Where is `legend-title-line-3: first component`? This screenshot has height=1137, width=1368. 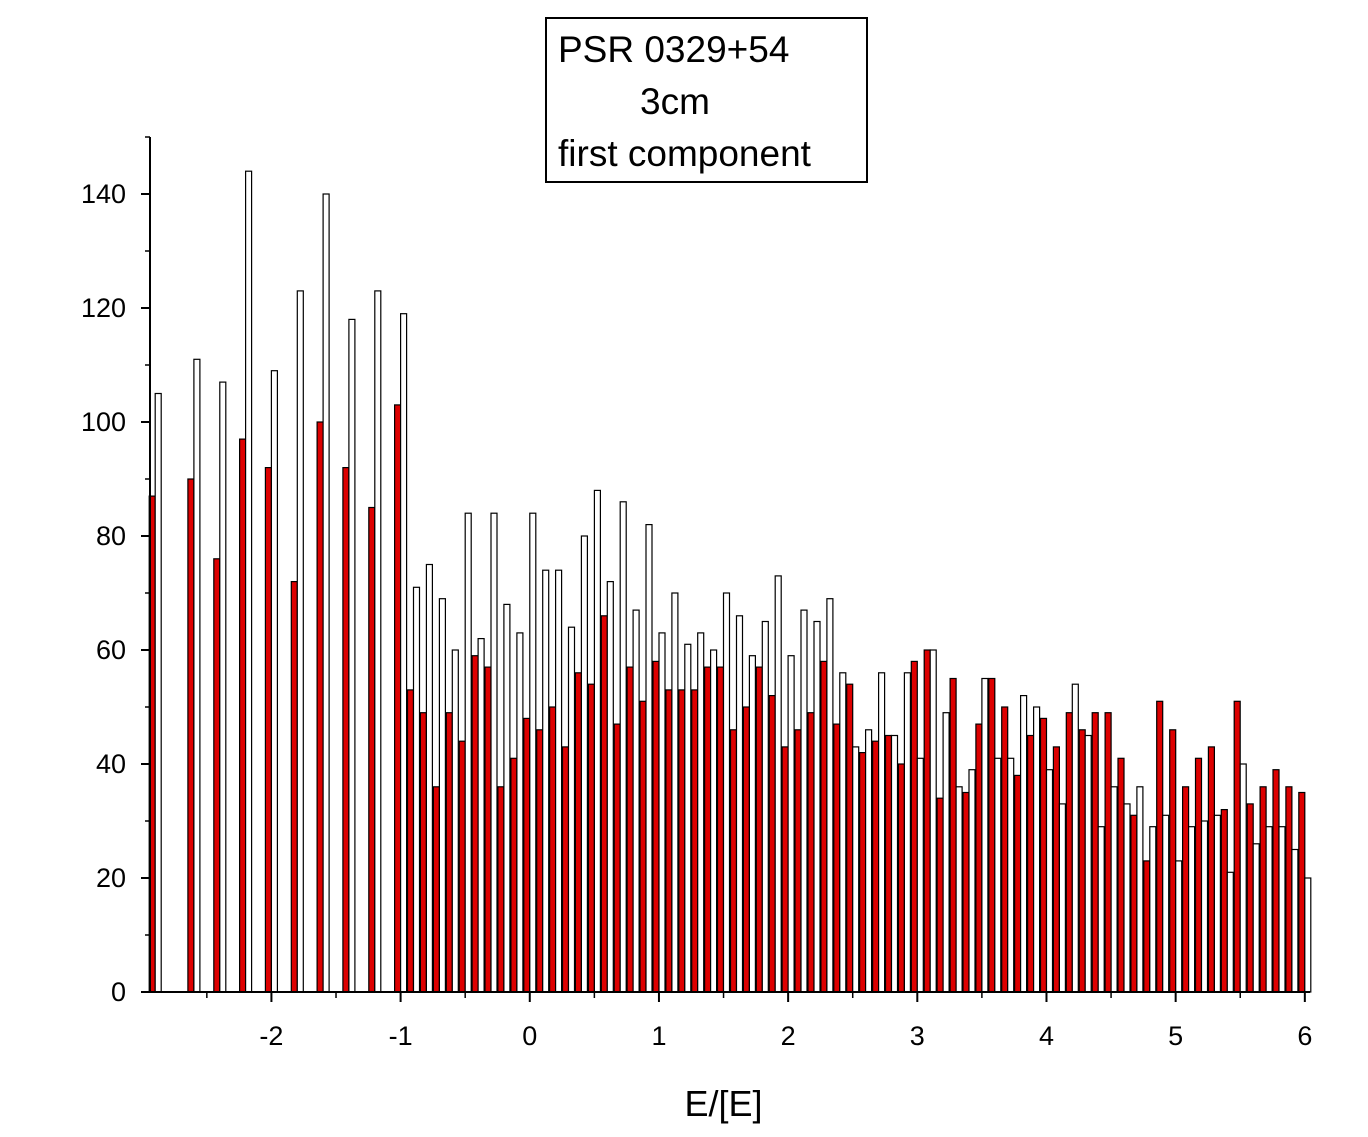
legend-title-line-3: first component is located at coordinates (685, 153).